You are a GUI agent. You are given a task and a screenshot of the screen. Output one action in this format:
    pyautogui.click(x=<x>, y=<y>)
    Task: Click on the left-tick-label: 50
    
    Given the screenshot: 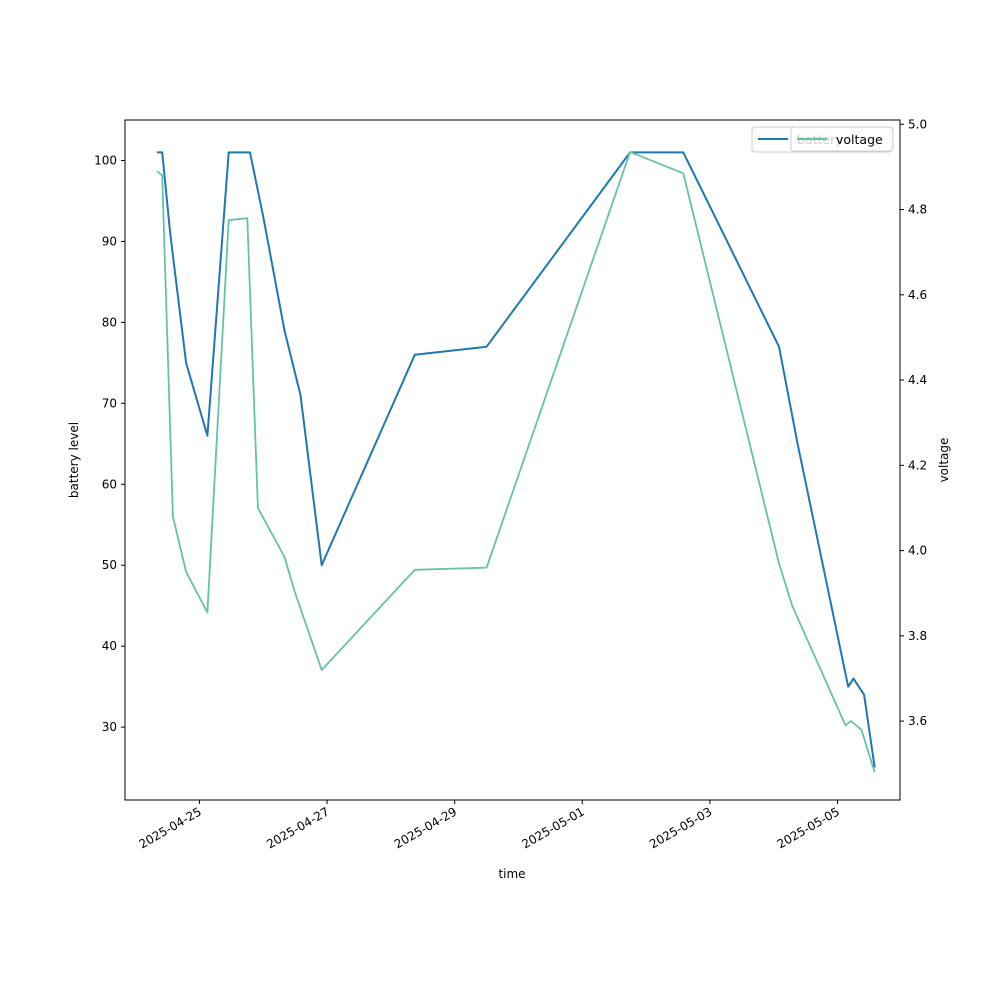 What is the action you would take?
    pyautogui.click(x=109, y=565)
    